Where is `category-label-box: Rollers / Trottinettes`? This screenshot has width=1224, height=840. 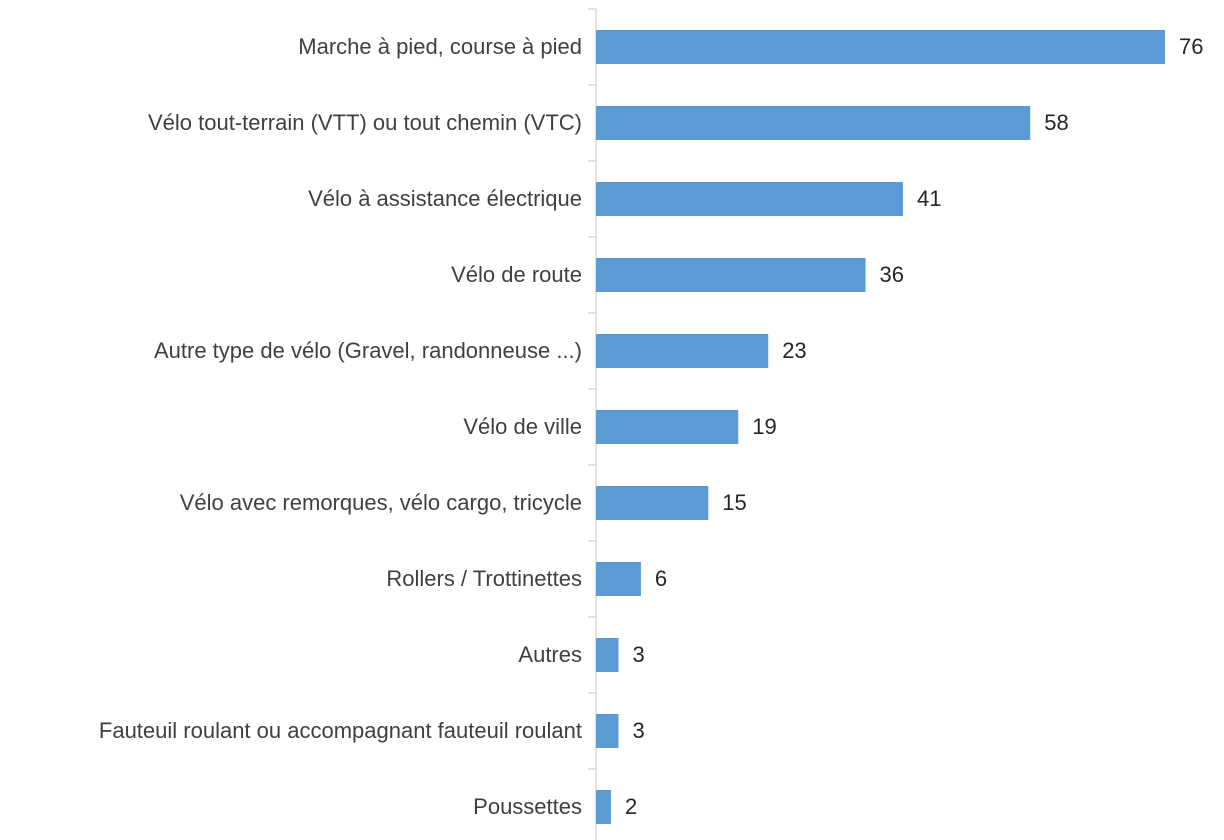 category-label-box: Rollers / Trottinettes is located at coordinates (484, 579).